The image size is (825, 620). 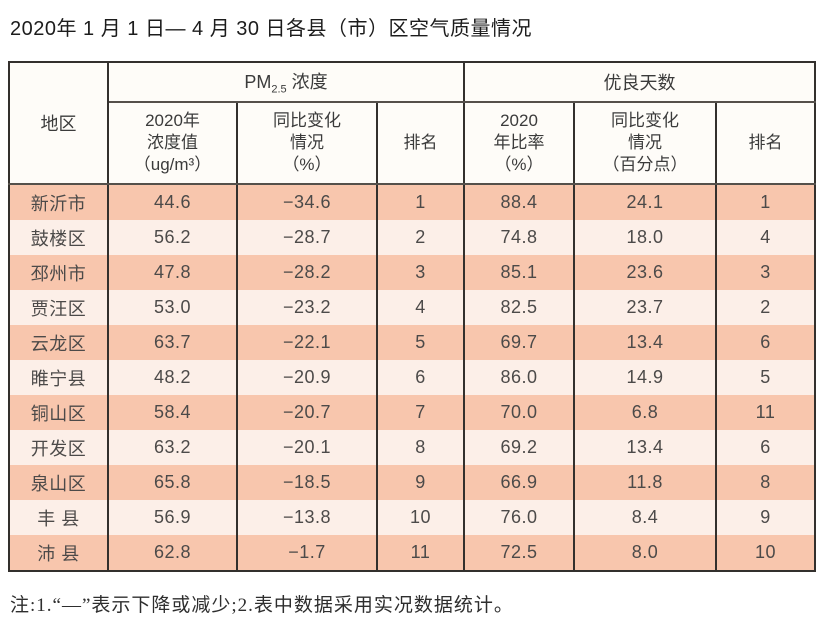 I want to click on cell-region: 沛 县, so click(x=58, y=553).